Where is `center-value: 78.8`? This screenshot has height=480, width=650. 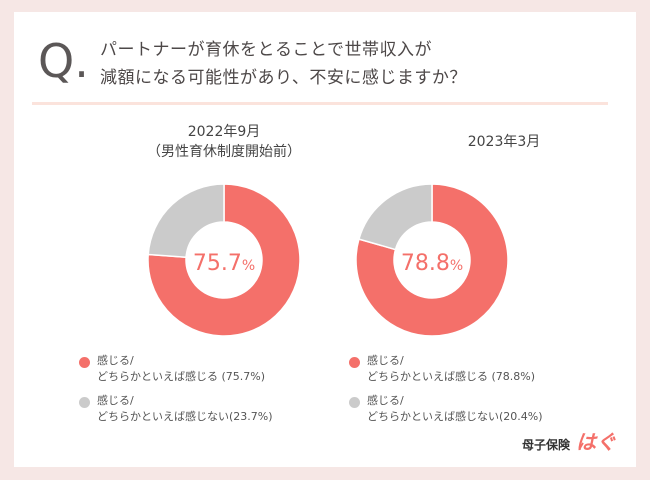
center-value: 78.8 is located at coordinates (425, 263).